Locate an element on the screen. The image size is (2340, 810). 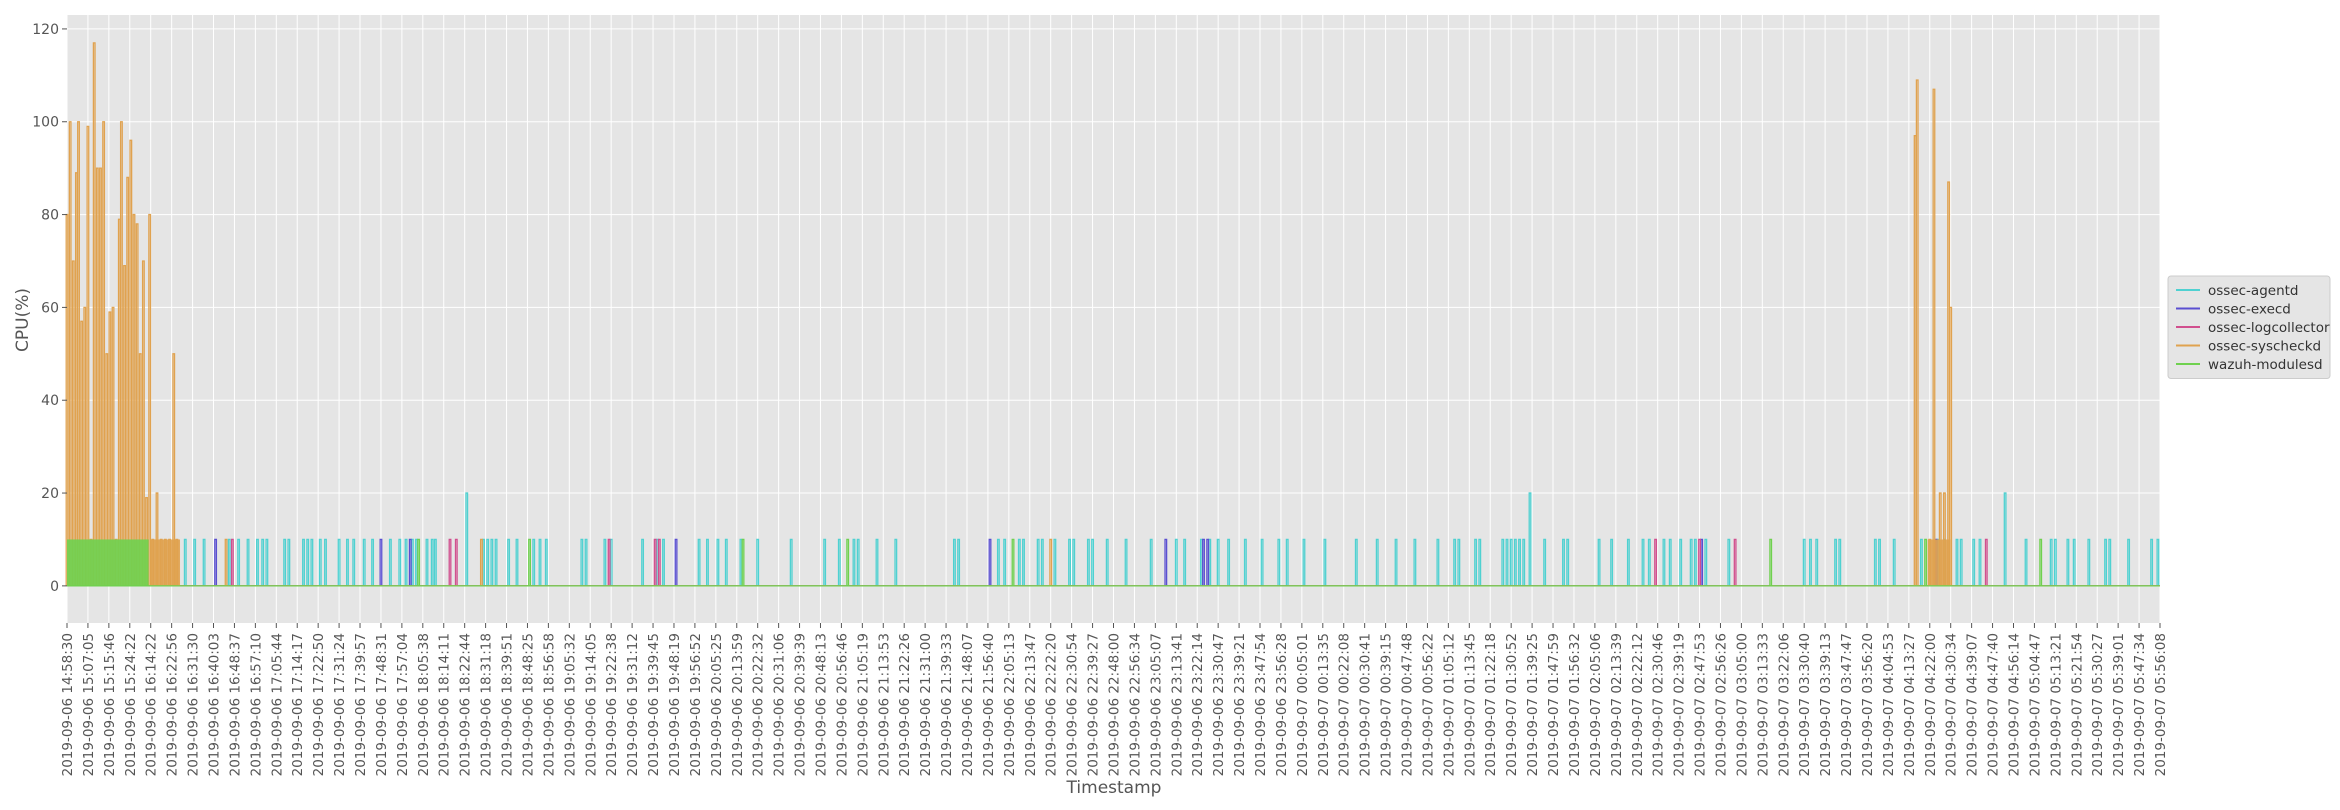
x-tick-label: 2019-09-06 18:14:11 is located at coordinates (445, 704).